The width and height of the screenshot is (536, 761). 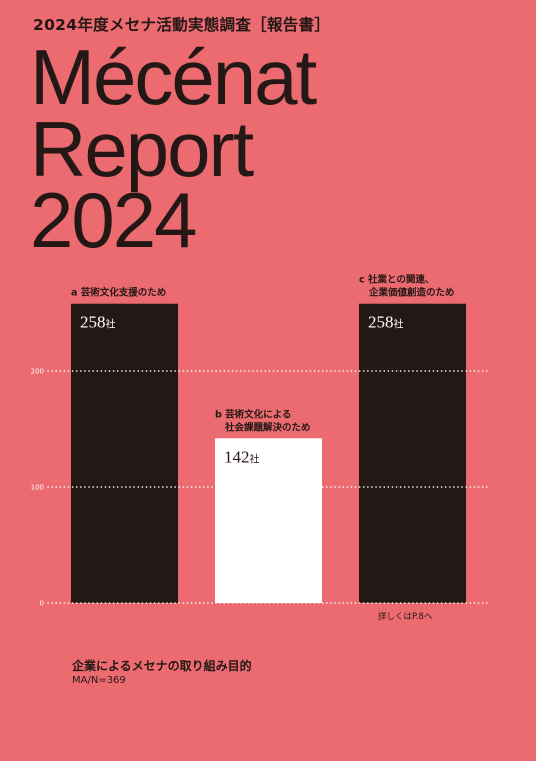 I want to click on report-subtitle: 2024年度メセナ活動実態調査［報告書］, so click(x=182, y=25).